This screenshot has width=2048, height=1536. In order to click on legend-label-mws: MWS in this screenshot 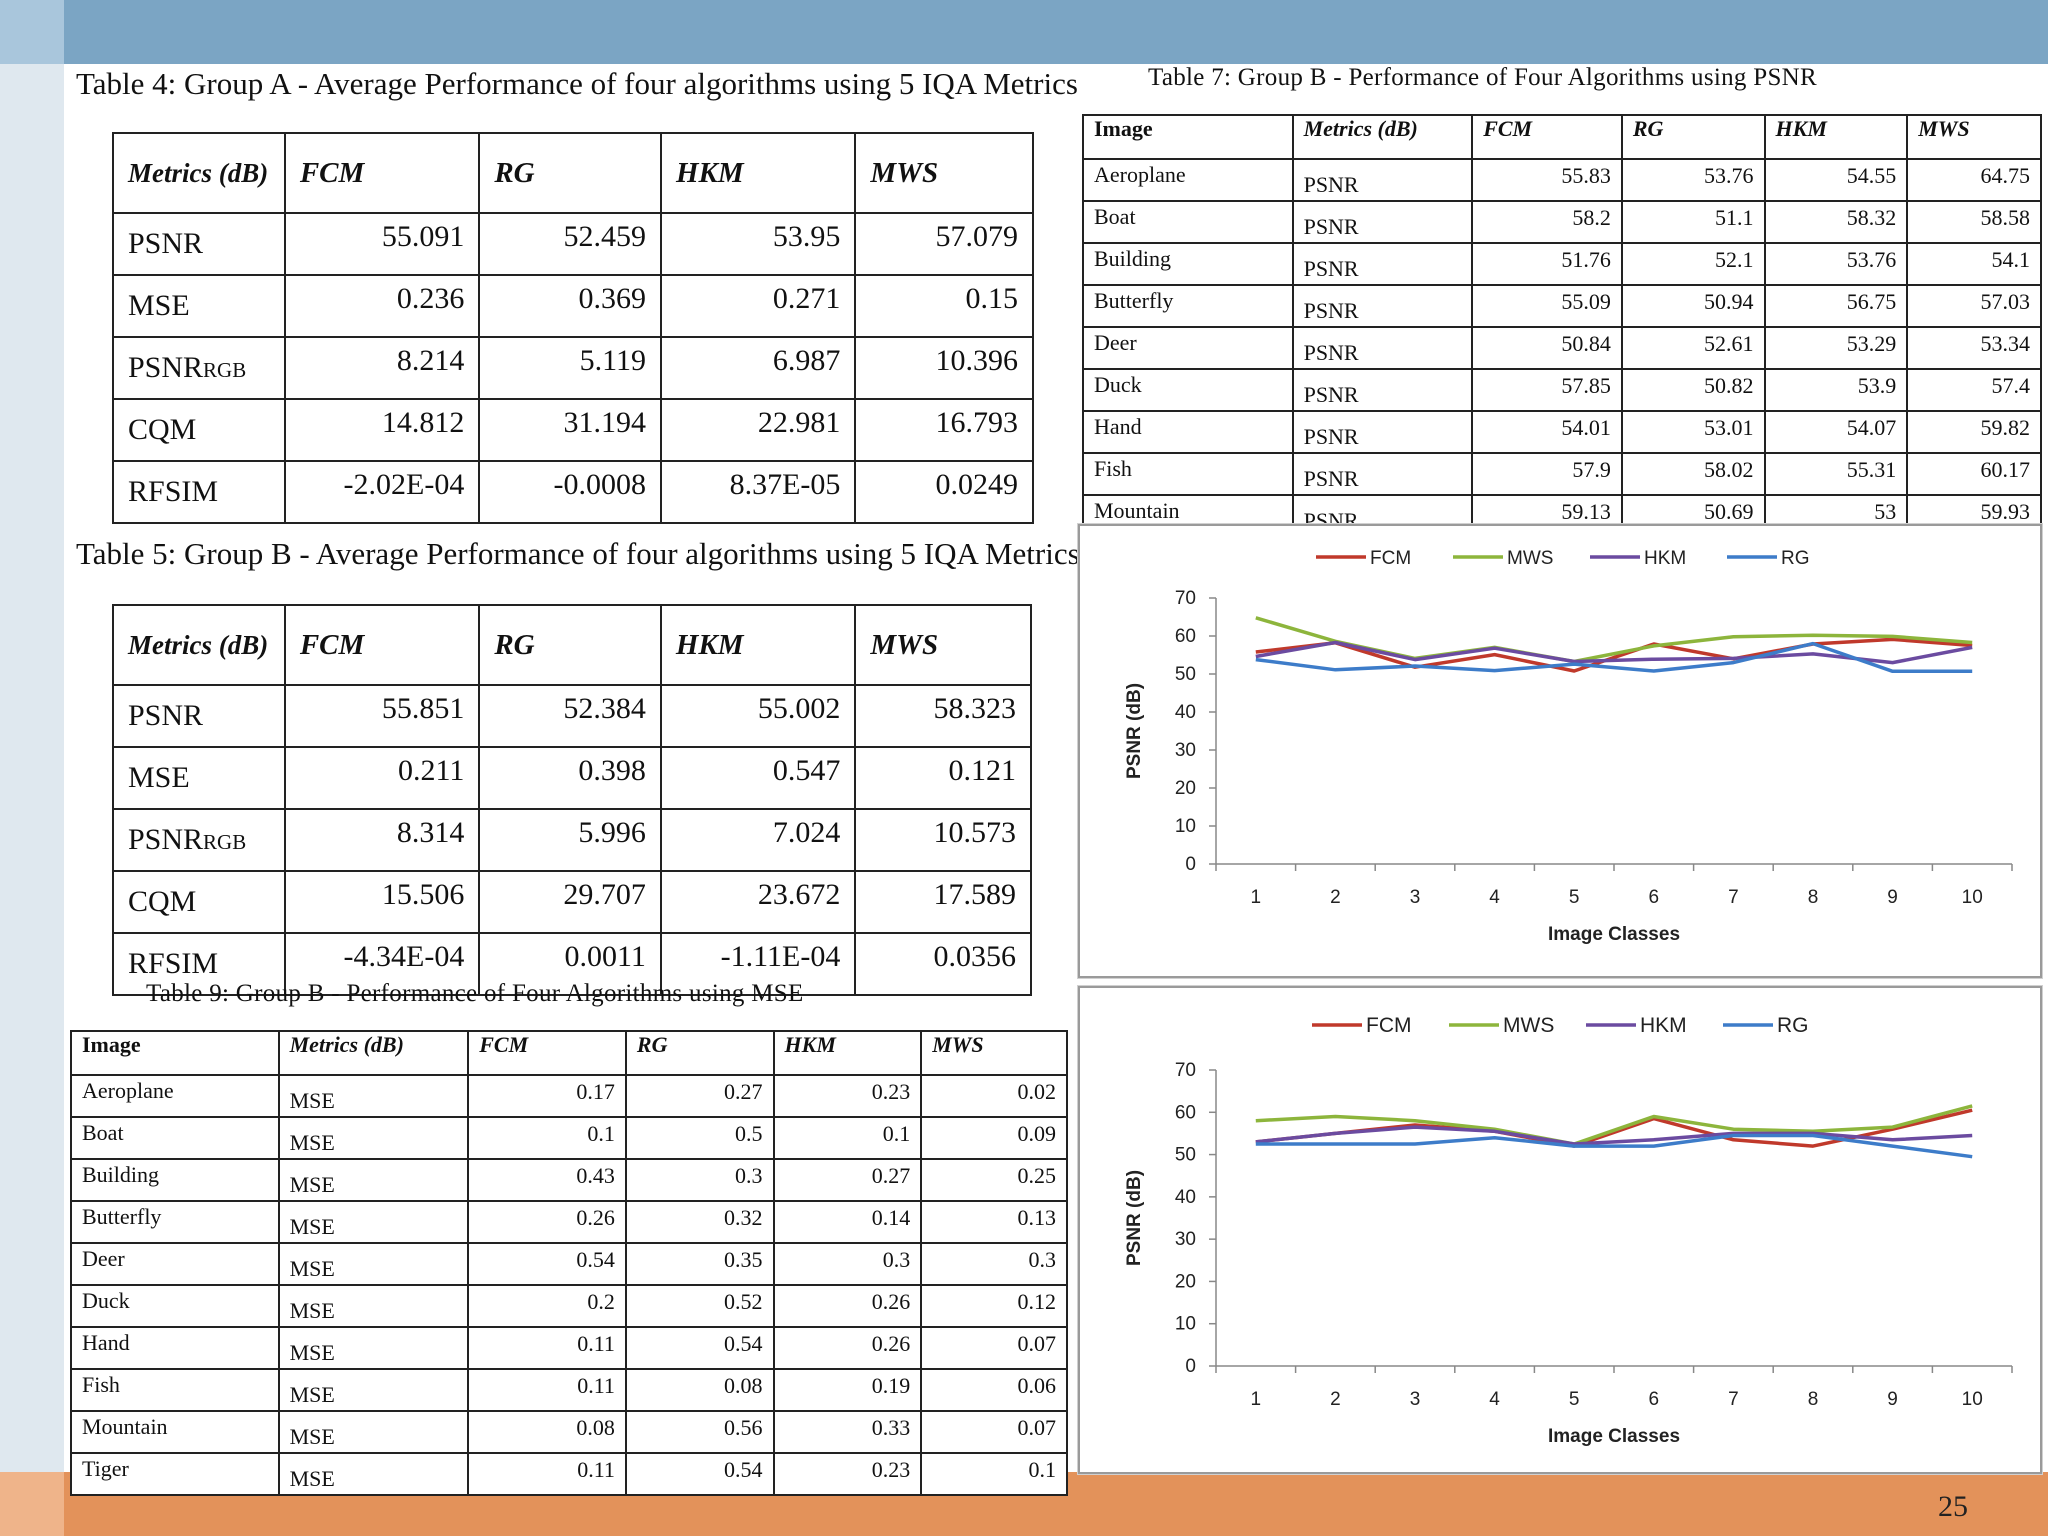, I will do `click(1530, 558)`.